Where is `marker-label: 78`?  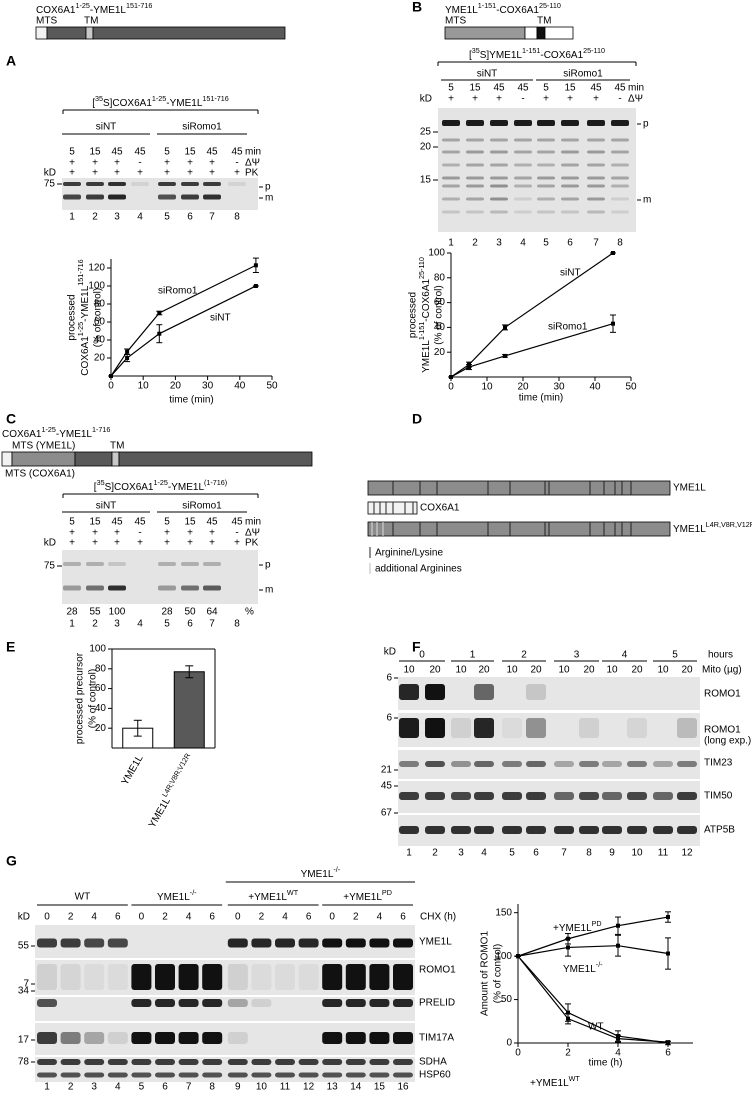
marker-label: 78 is located at coordinates (24, 1062).